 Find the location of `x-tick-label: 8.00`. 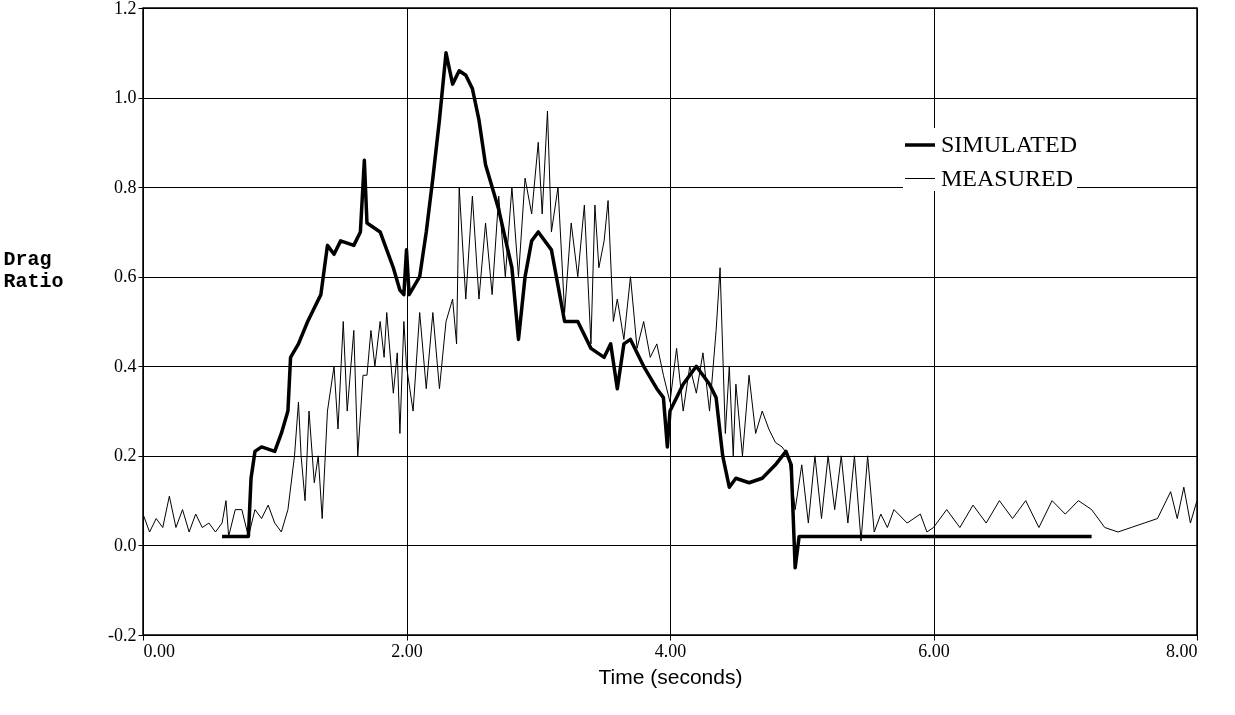

x-tick-label: 8.00 is located at coordinates (1182, 650).